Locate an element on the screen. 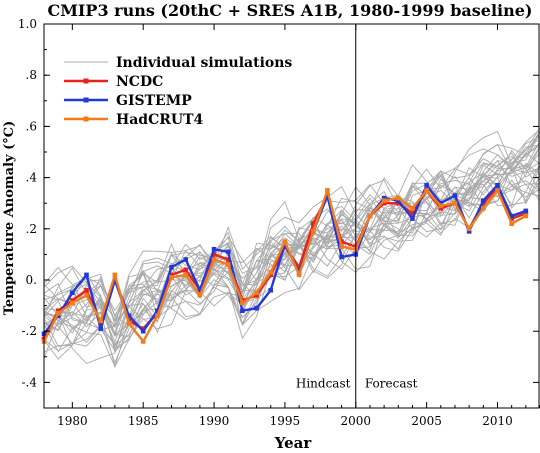 The height and width of the screenshot is (453, 540). y-tick-label: 1.0 is located at coordinates (27, 24).